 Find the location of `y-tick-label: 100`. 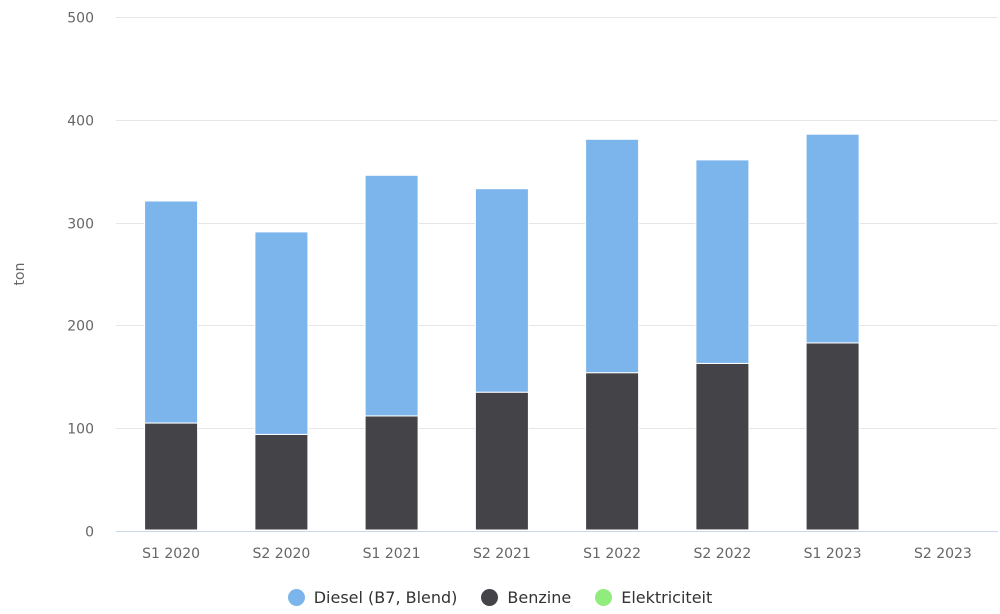

y-tick-label: 100 is located at coordinates (80, 430).